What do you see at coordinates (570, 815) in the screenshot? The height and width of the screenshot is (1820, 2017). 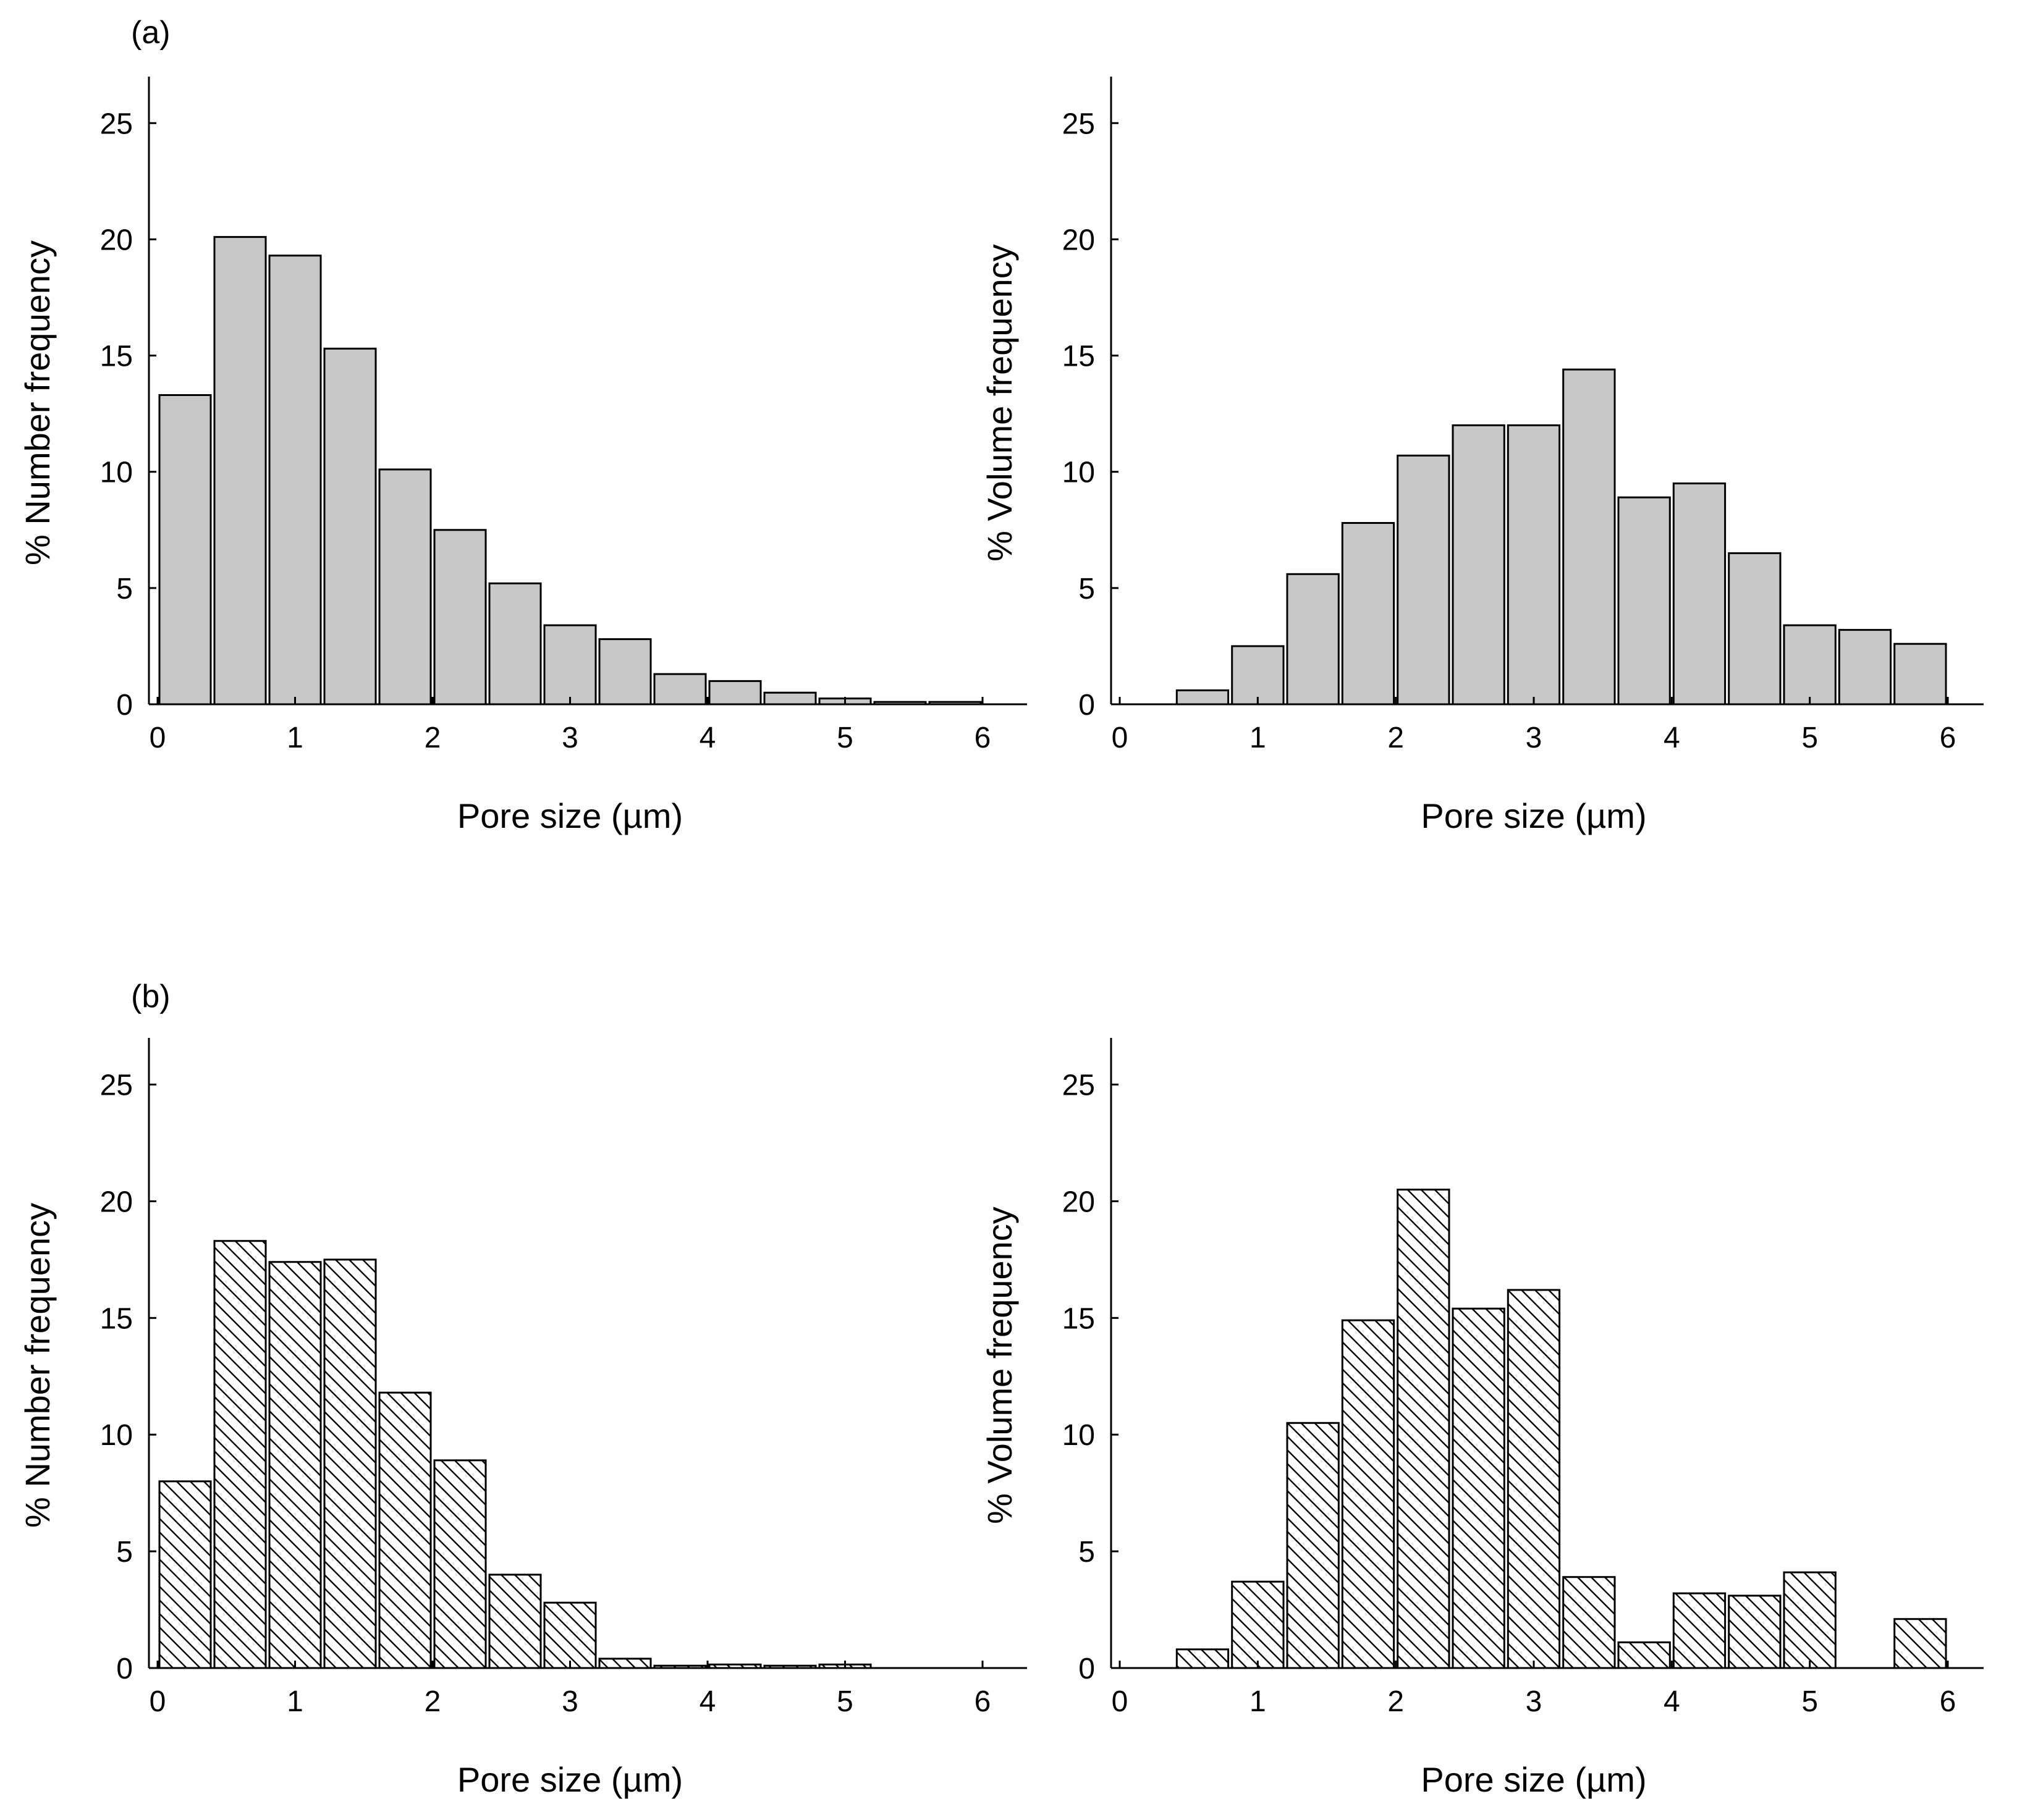 I see `x-axis-label-a-number: Pore size (µm)` at bounding box center [570, 815].